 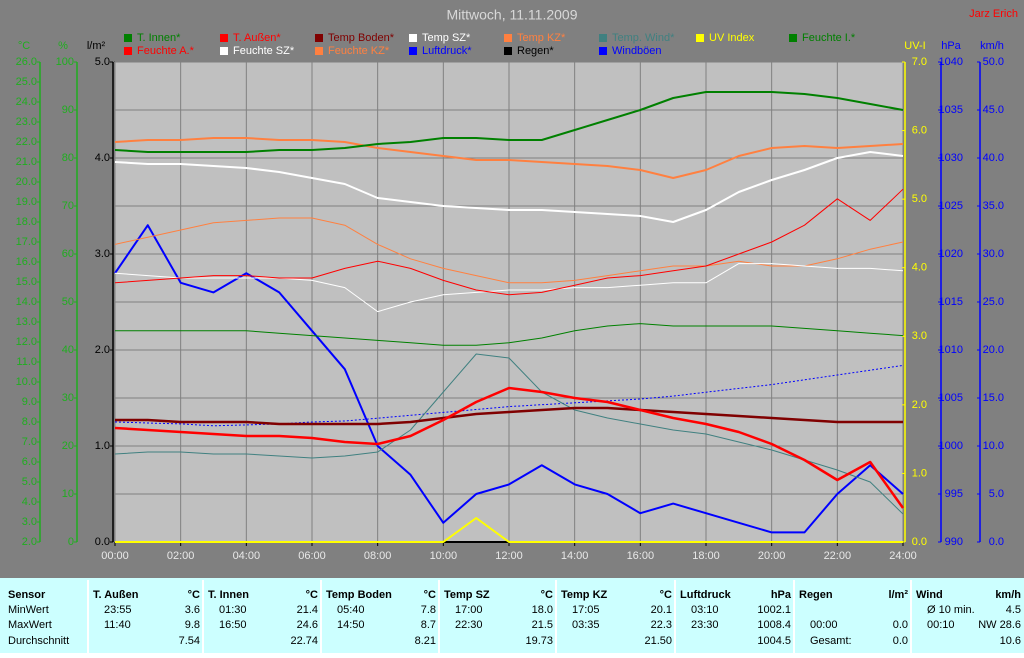 What do you see at coordinates (159, 38) in the screenshot?
I see `legend-label: T. Innen*` at bounding box center [159, 38].